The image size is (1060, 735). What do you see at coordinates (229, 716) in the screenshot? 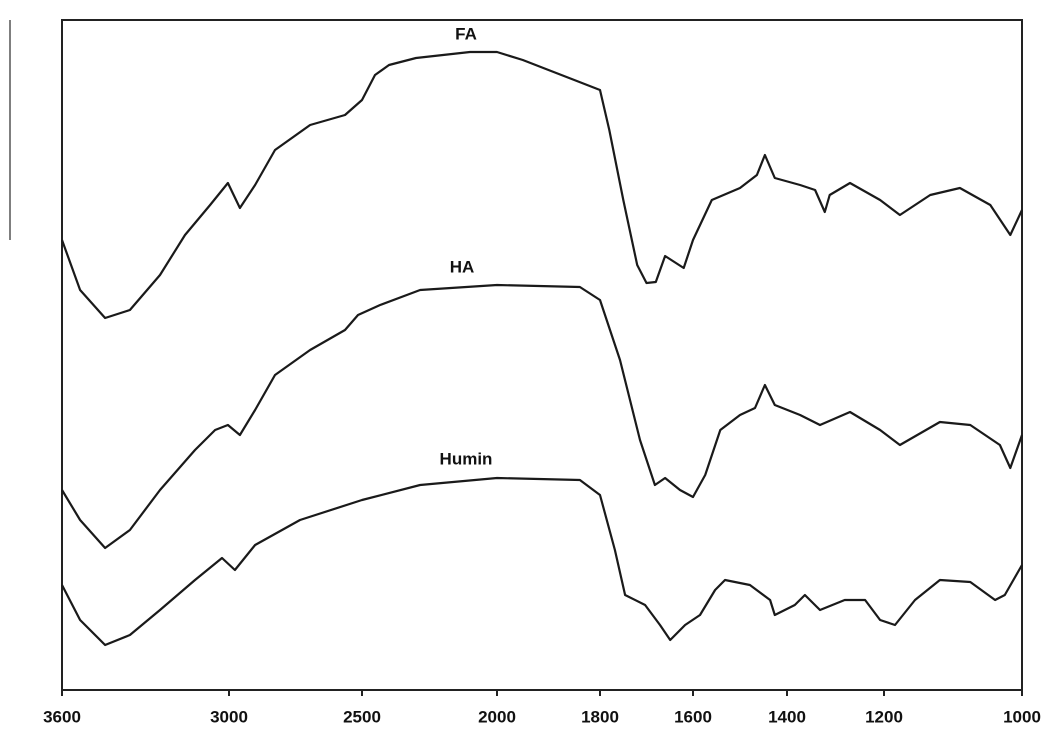
I see `x-tick-label: 3000` at bounding box center [229, 716].